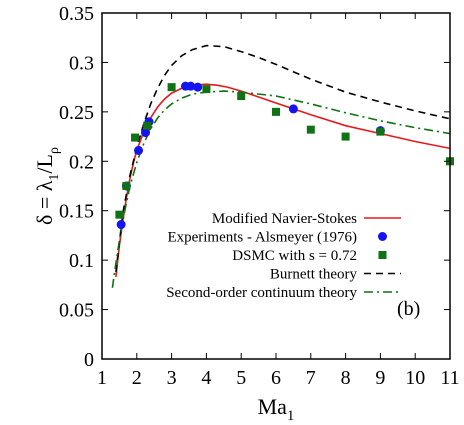 The height and width of the screenshot is (425, 464). What do you see at coordinates (206, 378) in the screenshot?
I see `x-tick-label: 4` at bounding box center [206, 378].